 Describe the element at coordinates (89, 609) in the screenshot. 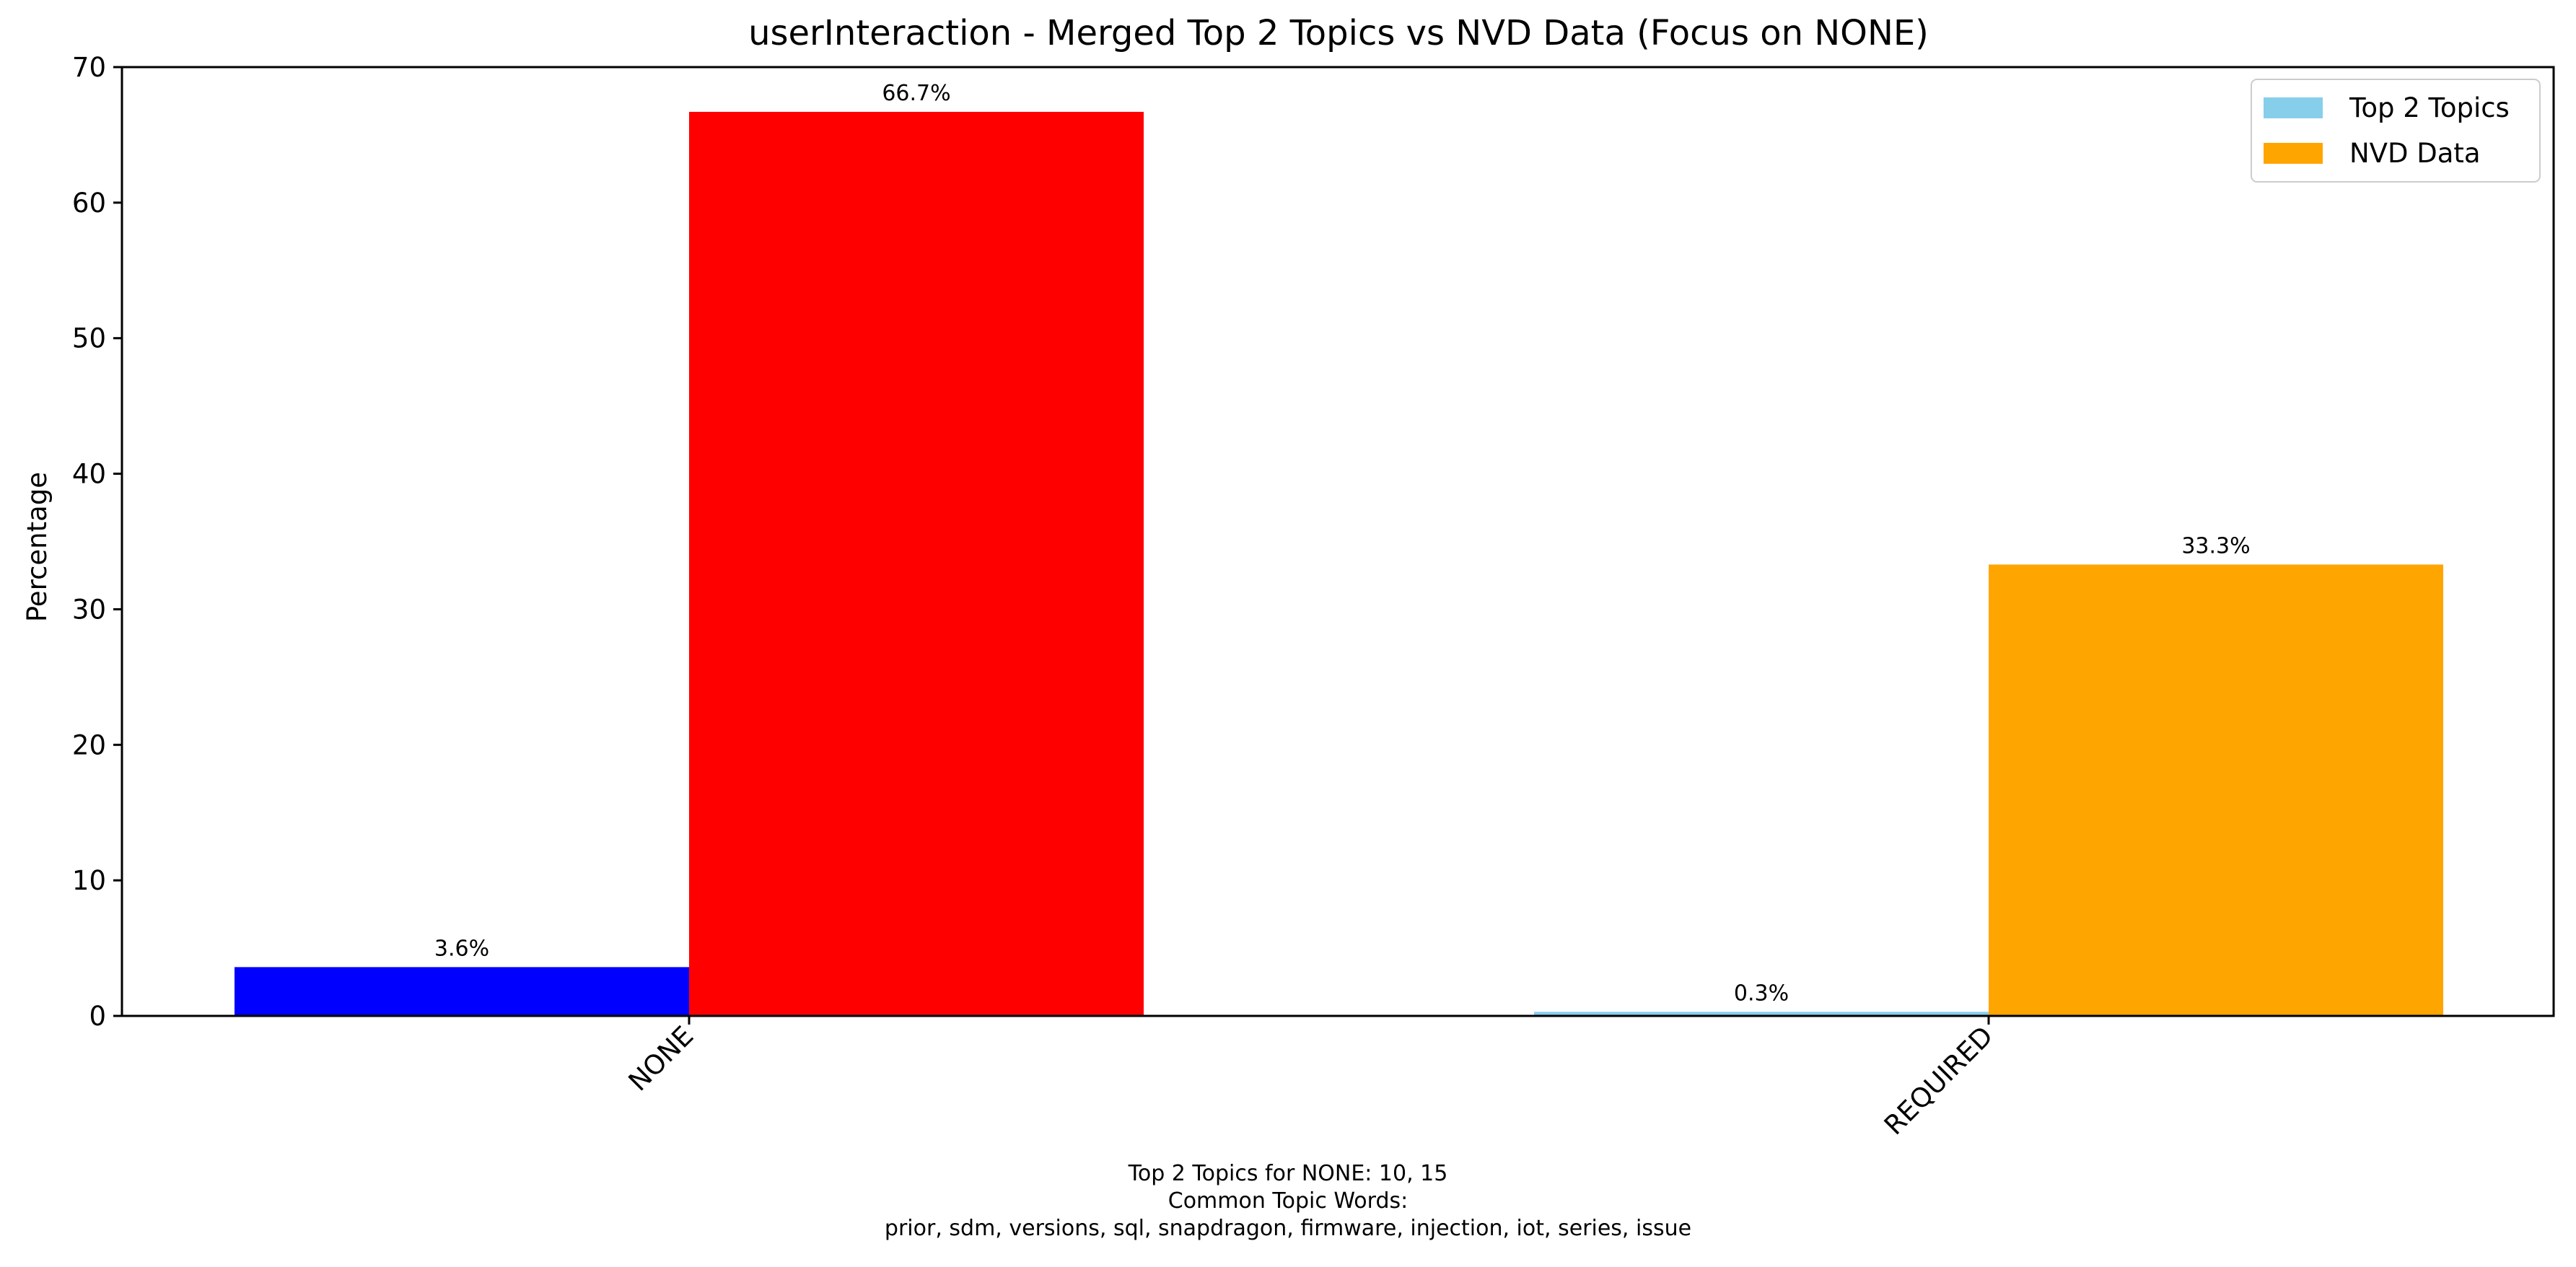

I see `y-tick-label: 30` at that location.